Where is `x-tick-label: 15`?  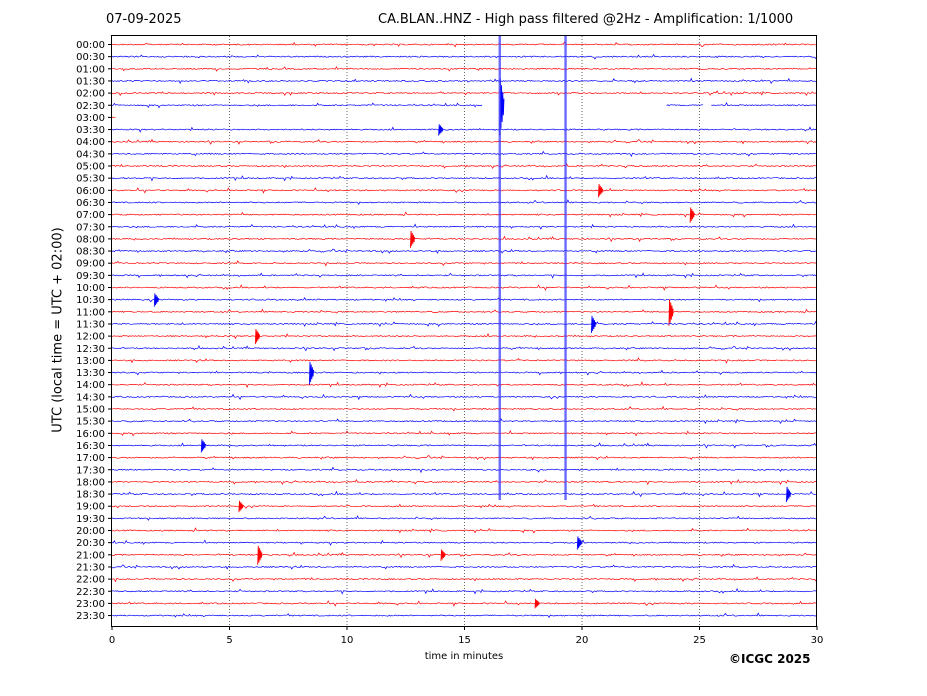
x-tick-label: 15 is located at coordinates (464, 640).